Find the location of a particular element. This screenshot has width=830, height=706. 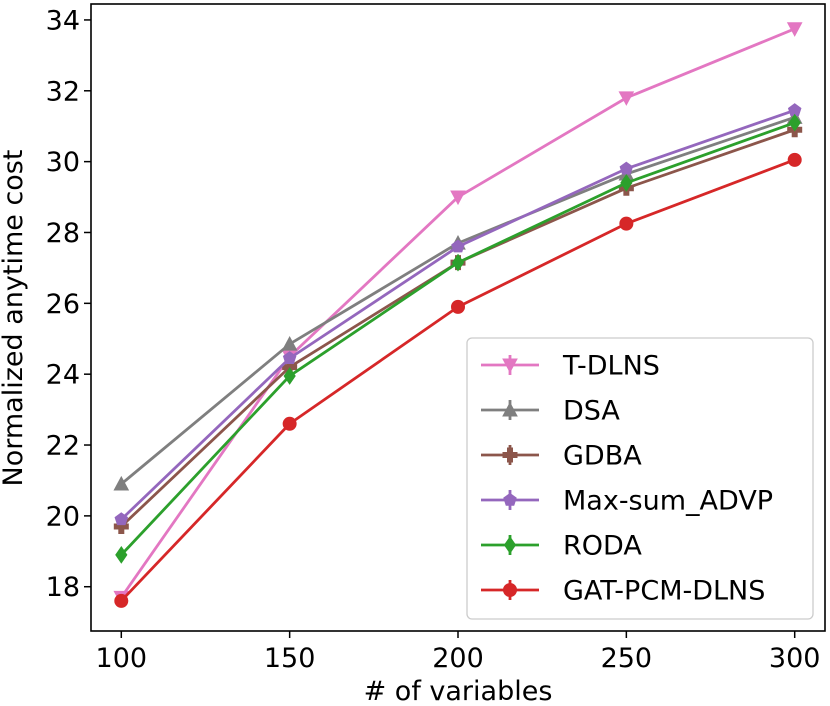

x-tick-label: 250 is located at coordinates (627, 658).